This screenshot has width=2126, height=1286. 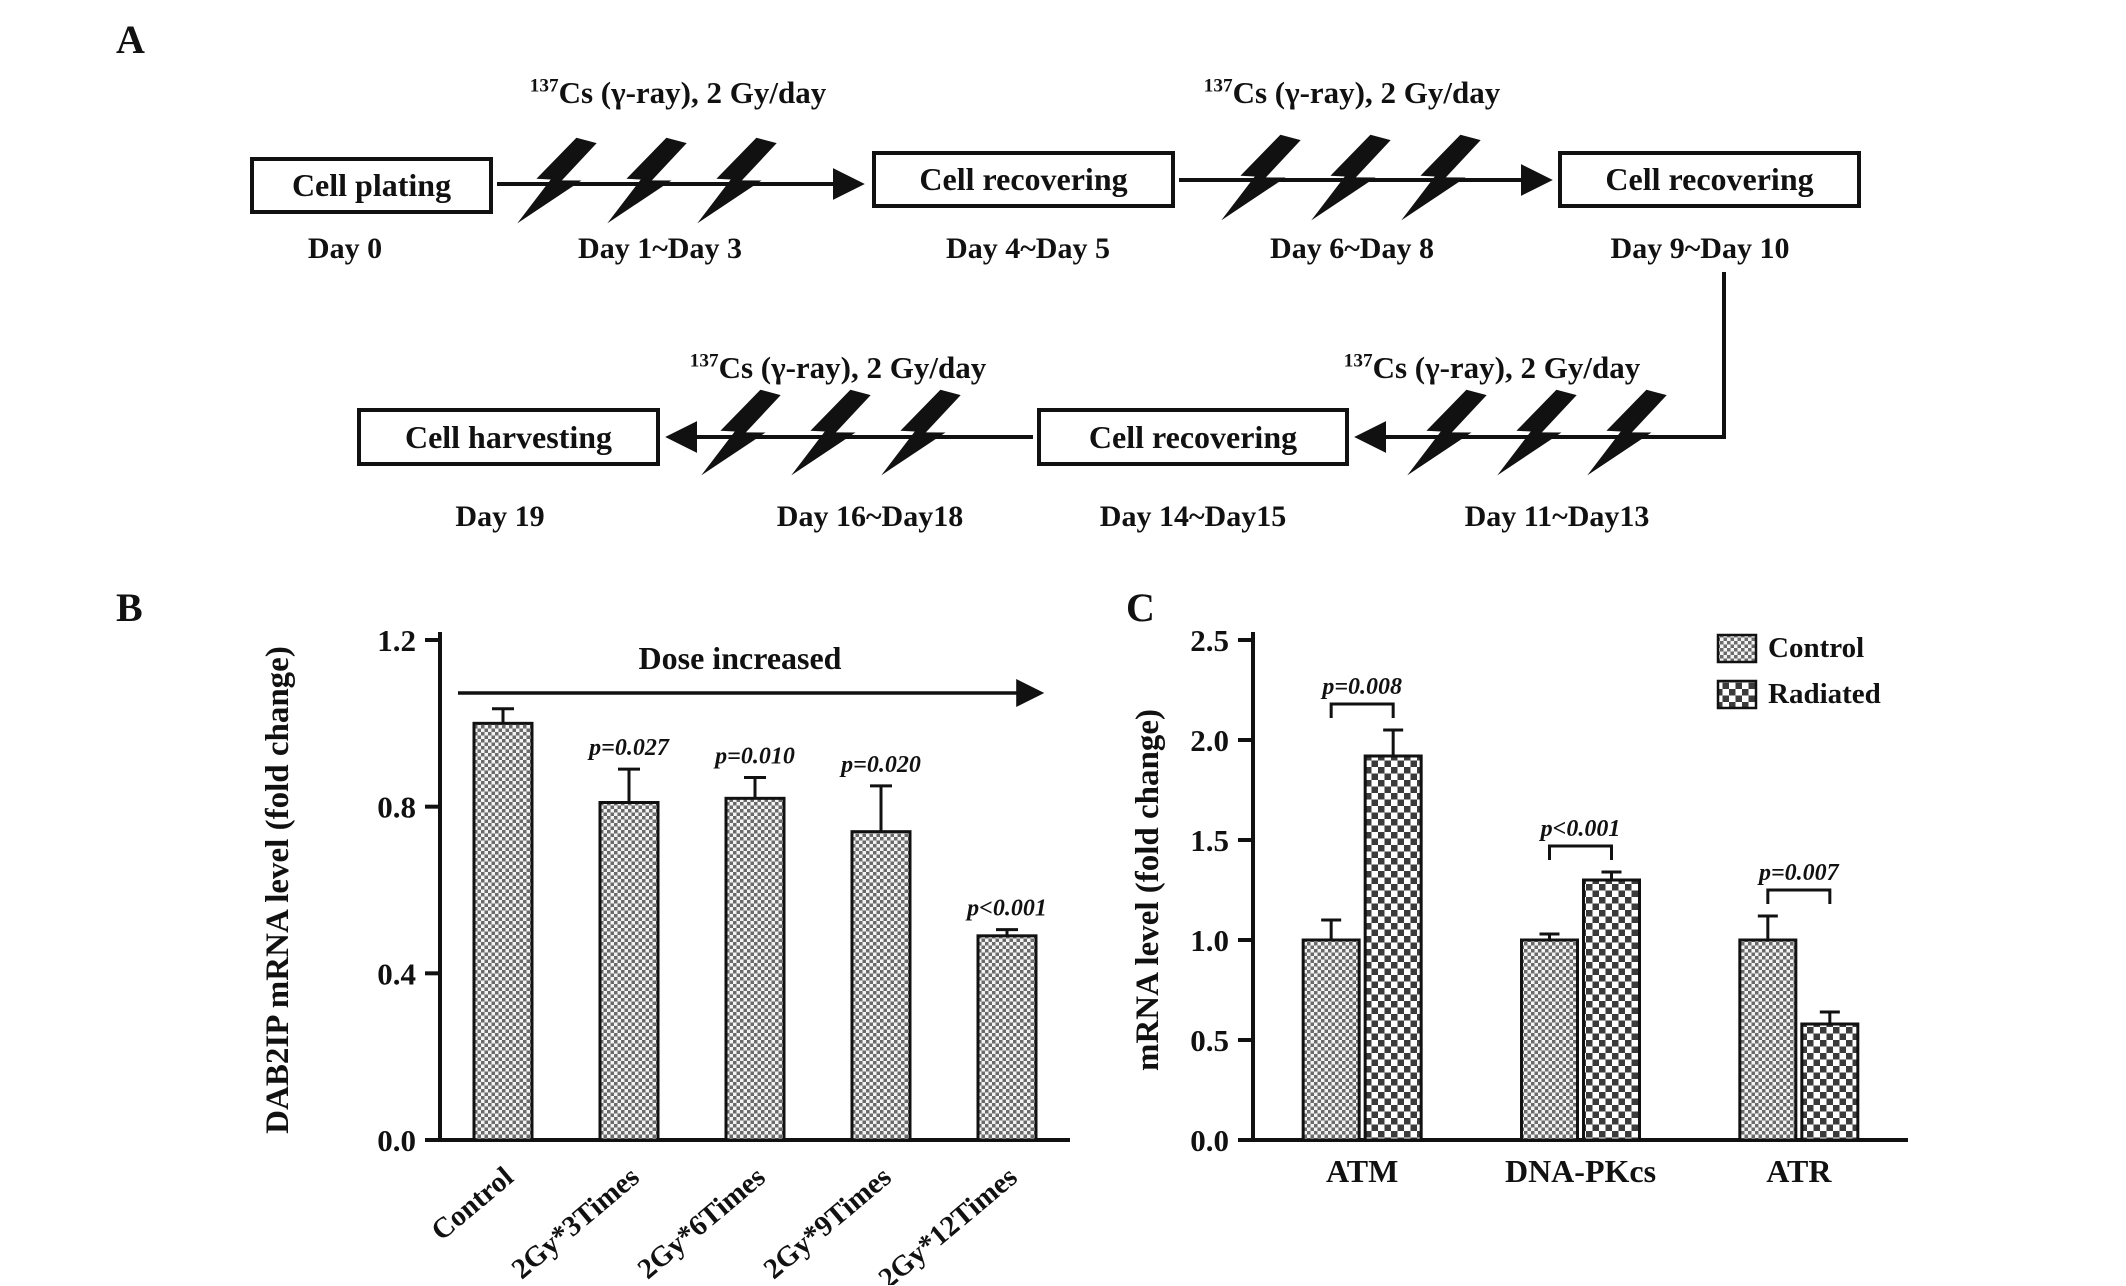 I want to click on x-category-label: DNA-PKcs, so click(x=1580, y=1171).